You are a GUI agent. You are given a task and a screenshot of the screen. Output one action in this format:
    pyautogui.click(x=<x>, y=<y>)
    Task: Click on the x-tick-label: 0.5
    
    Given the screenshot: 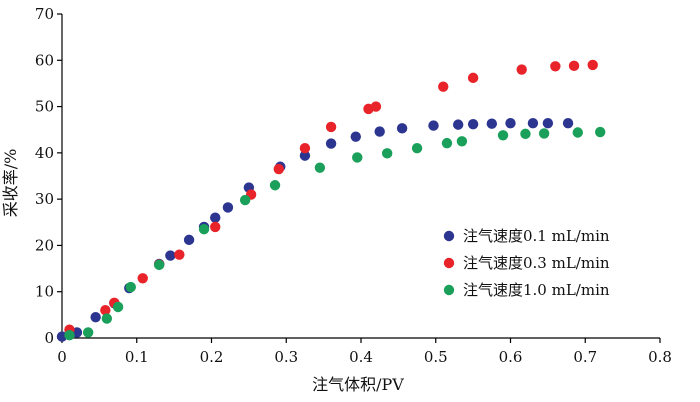 What is the action you would take?
    pyautogui.click(x=436, y=357)
    